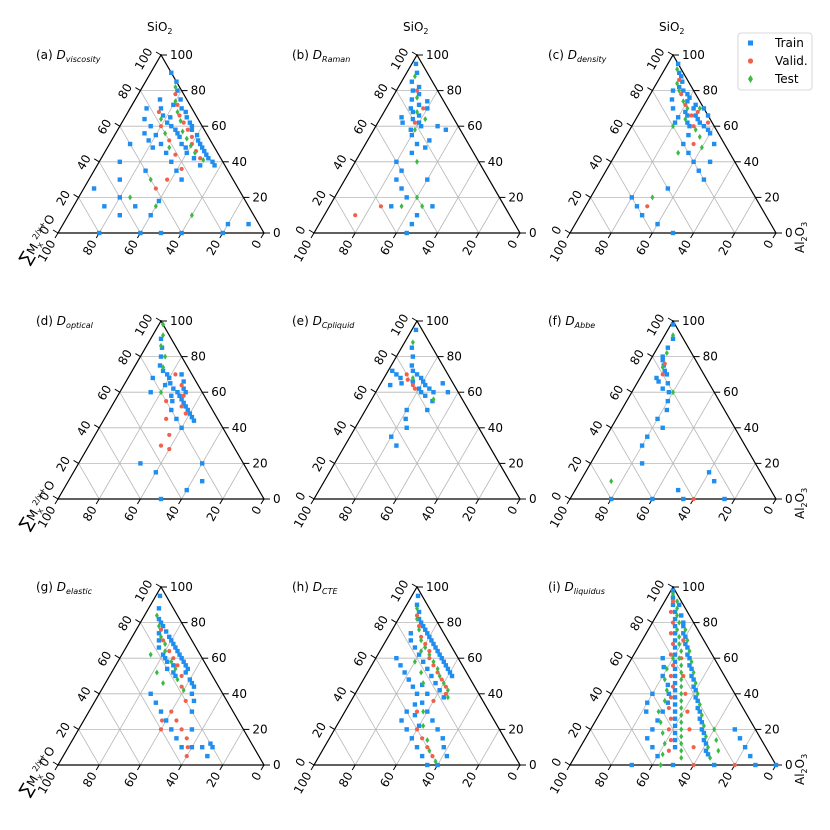 The image size is (830, 830). I want to click on tick-label-al2o3: 100, so click(181, 587).